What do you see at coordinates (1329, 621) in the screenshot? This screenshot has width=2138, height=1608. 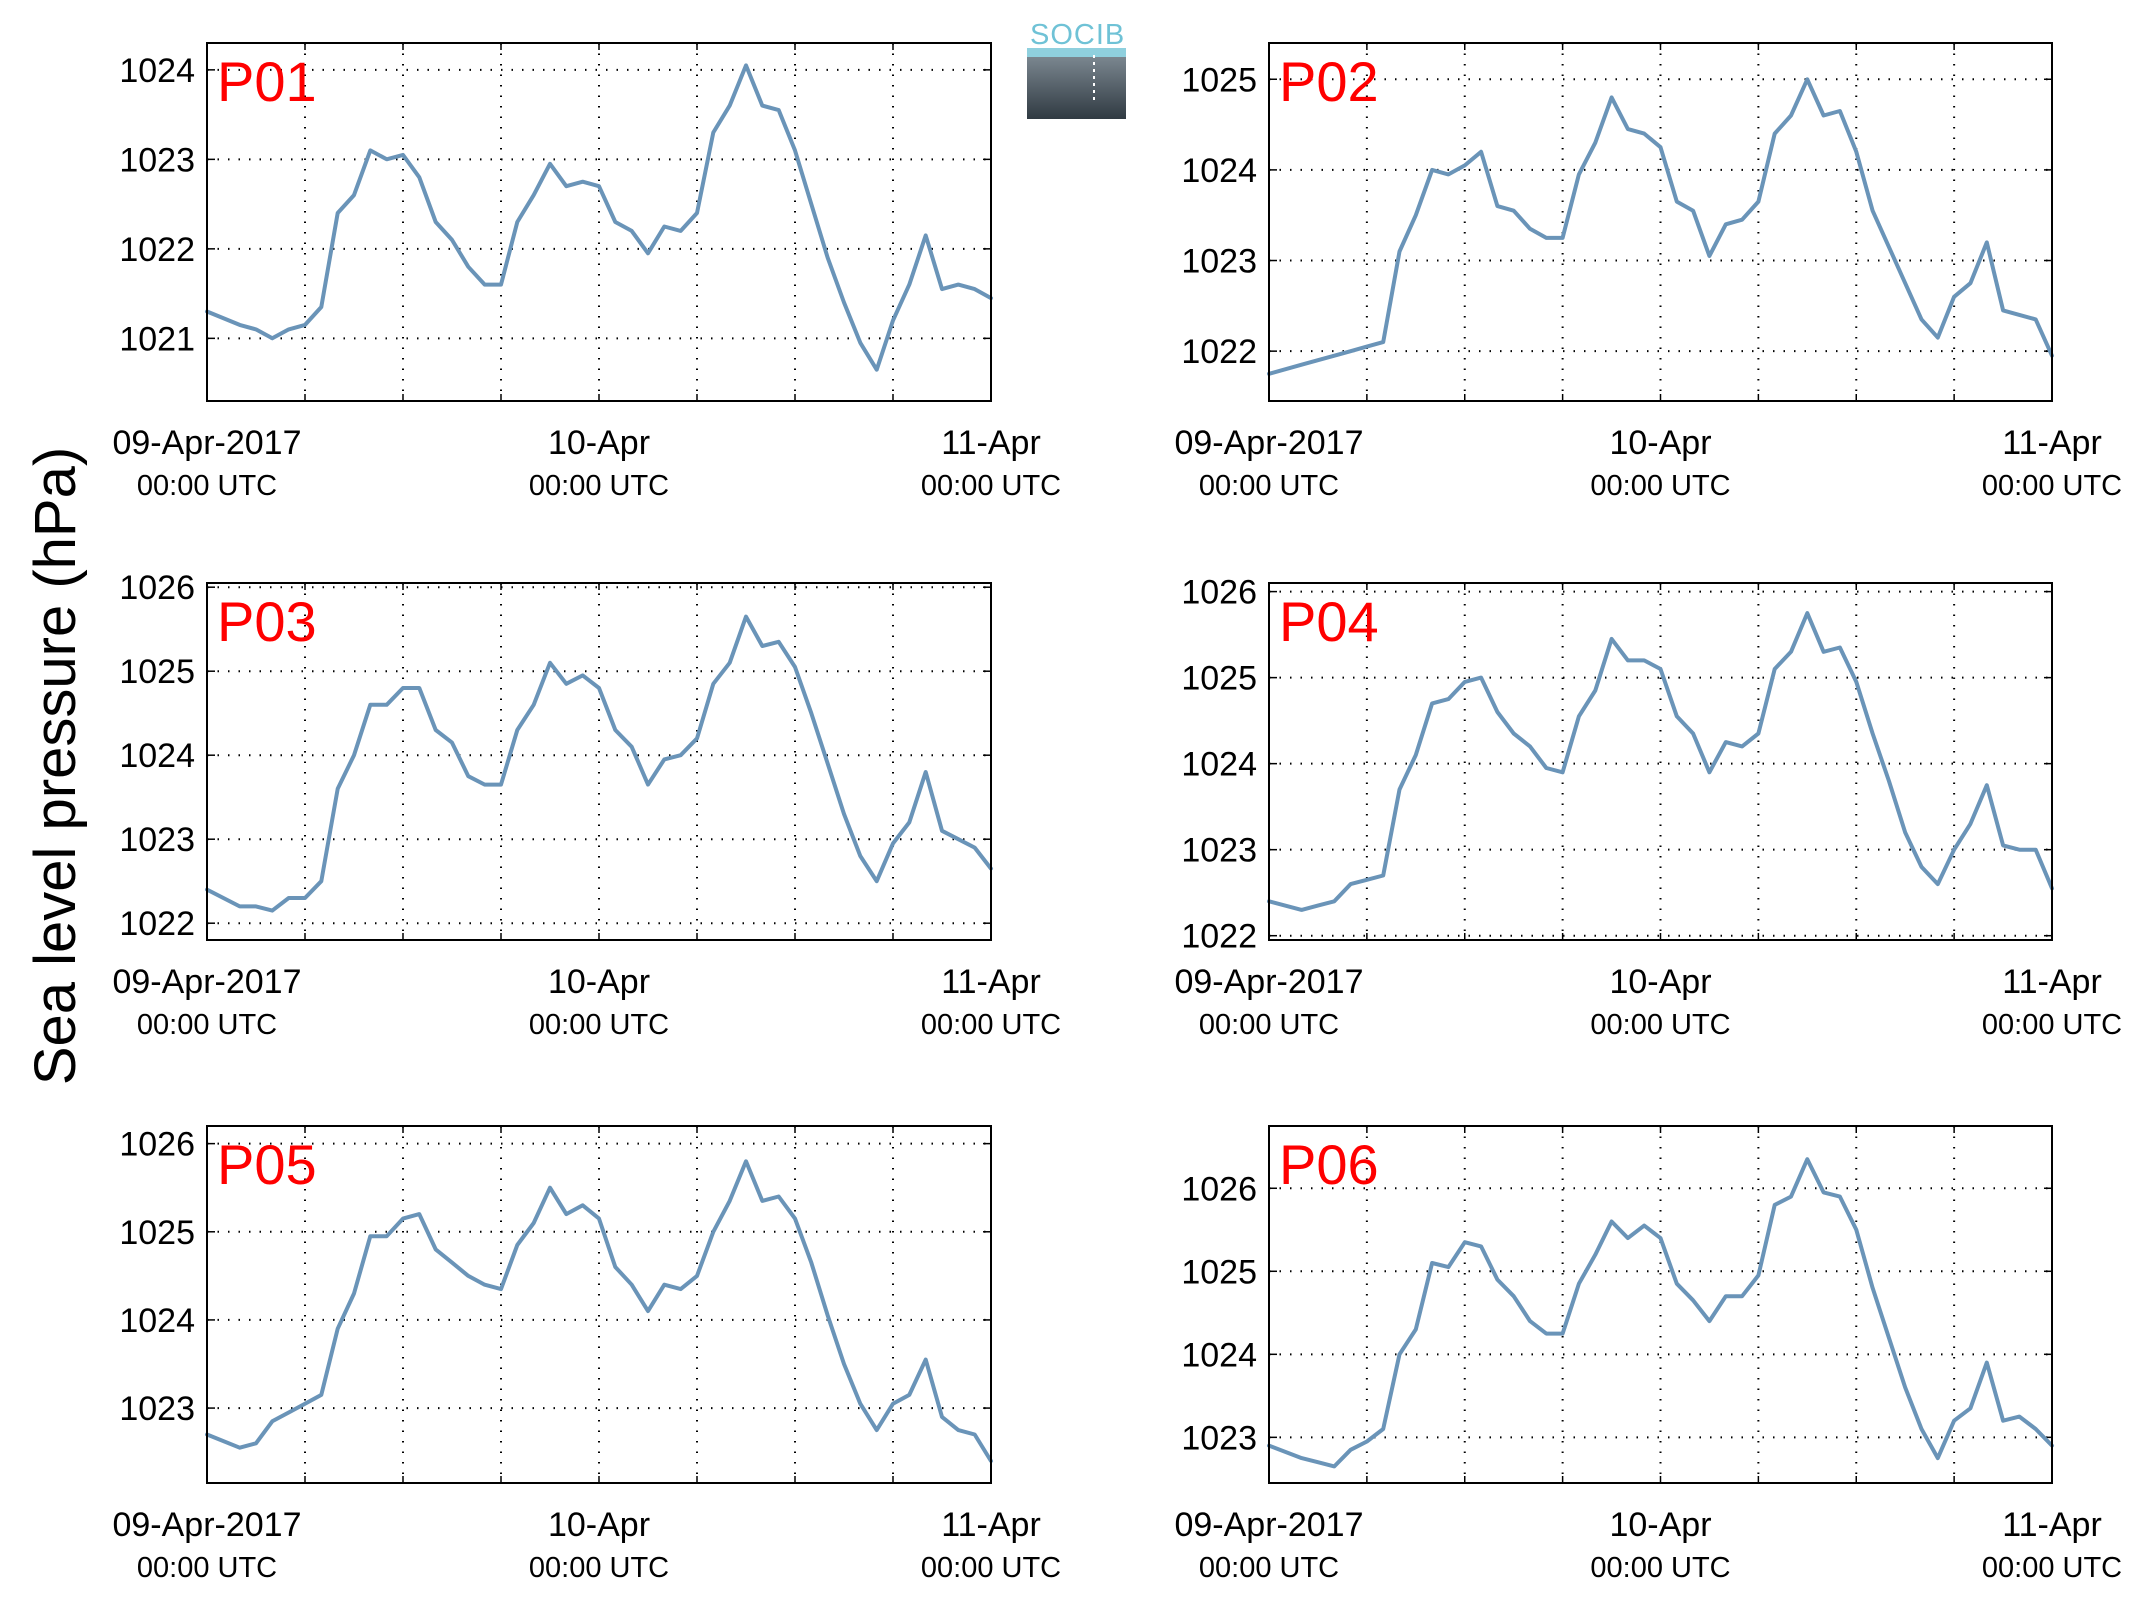 I see `panel-label: P04` at bounding box center [1329, 621].